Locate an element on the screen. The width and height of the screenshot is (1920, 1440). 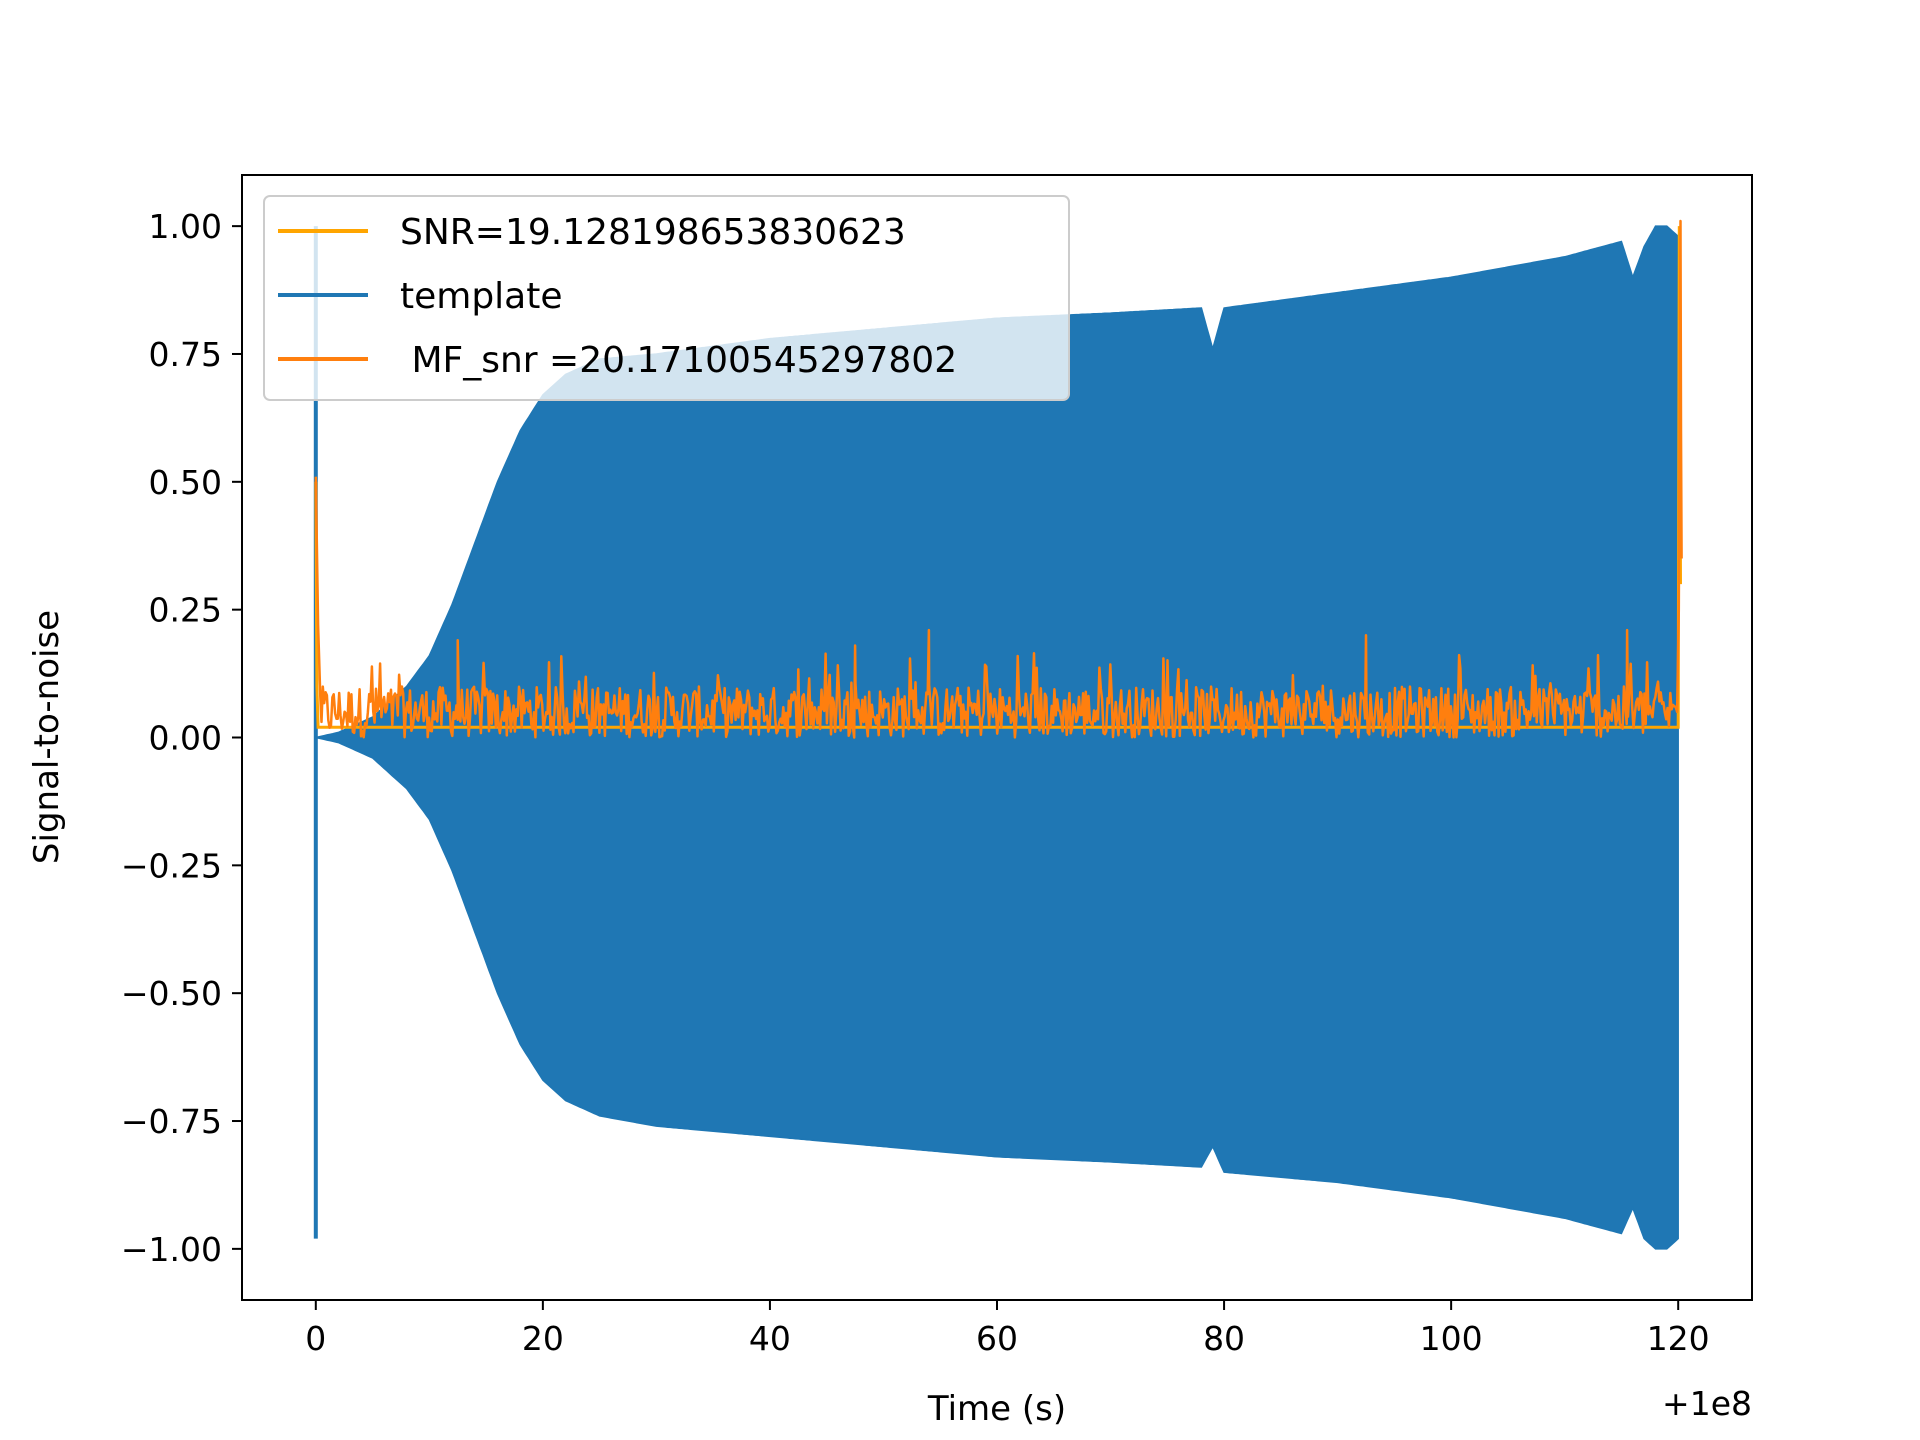
x-axis: 0 20 40 60 80 100 120 is located at coordinates (1007, 1329).